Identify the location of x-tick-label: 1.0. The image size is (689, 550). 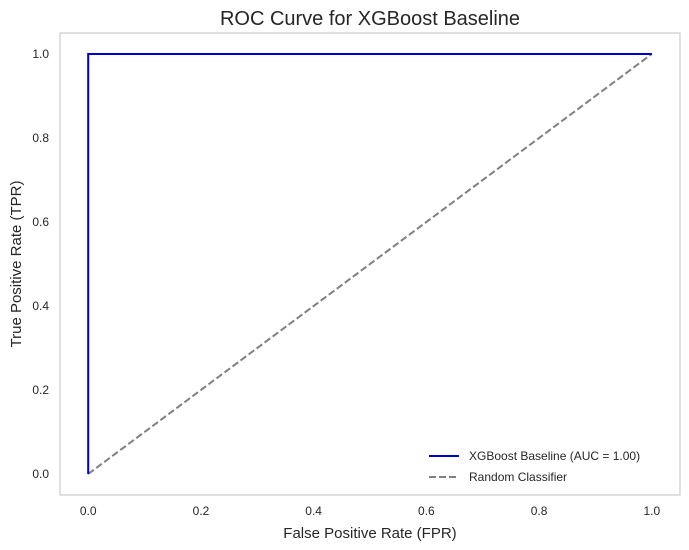
(651, 511).